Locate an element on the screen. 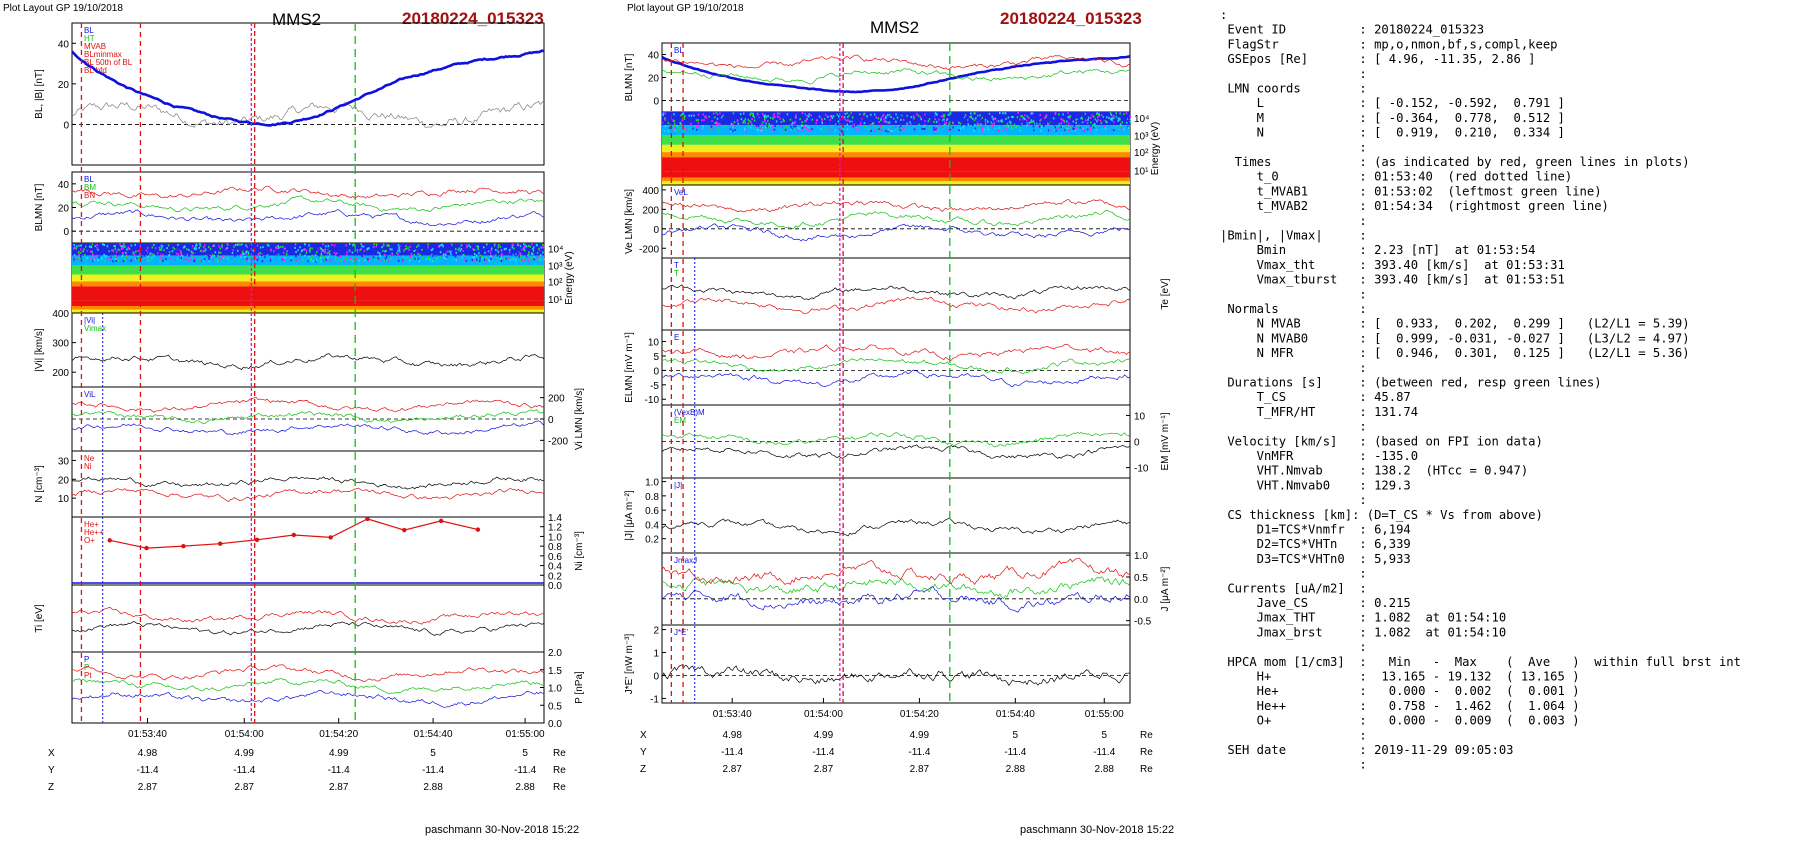 The height and width of the screenshot is (841, 1804). legend-entry: VeL is located at coordinates (681, 192).